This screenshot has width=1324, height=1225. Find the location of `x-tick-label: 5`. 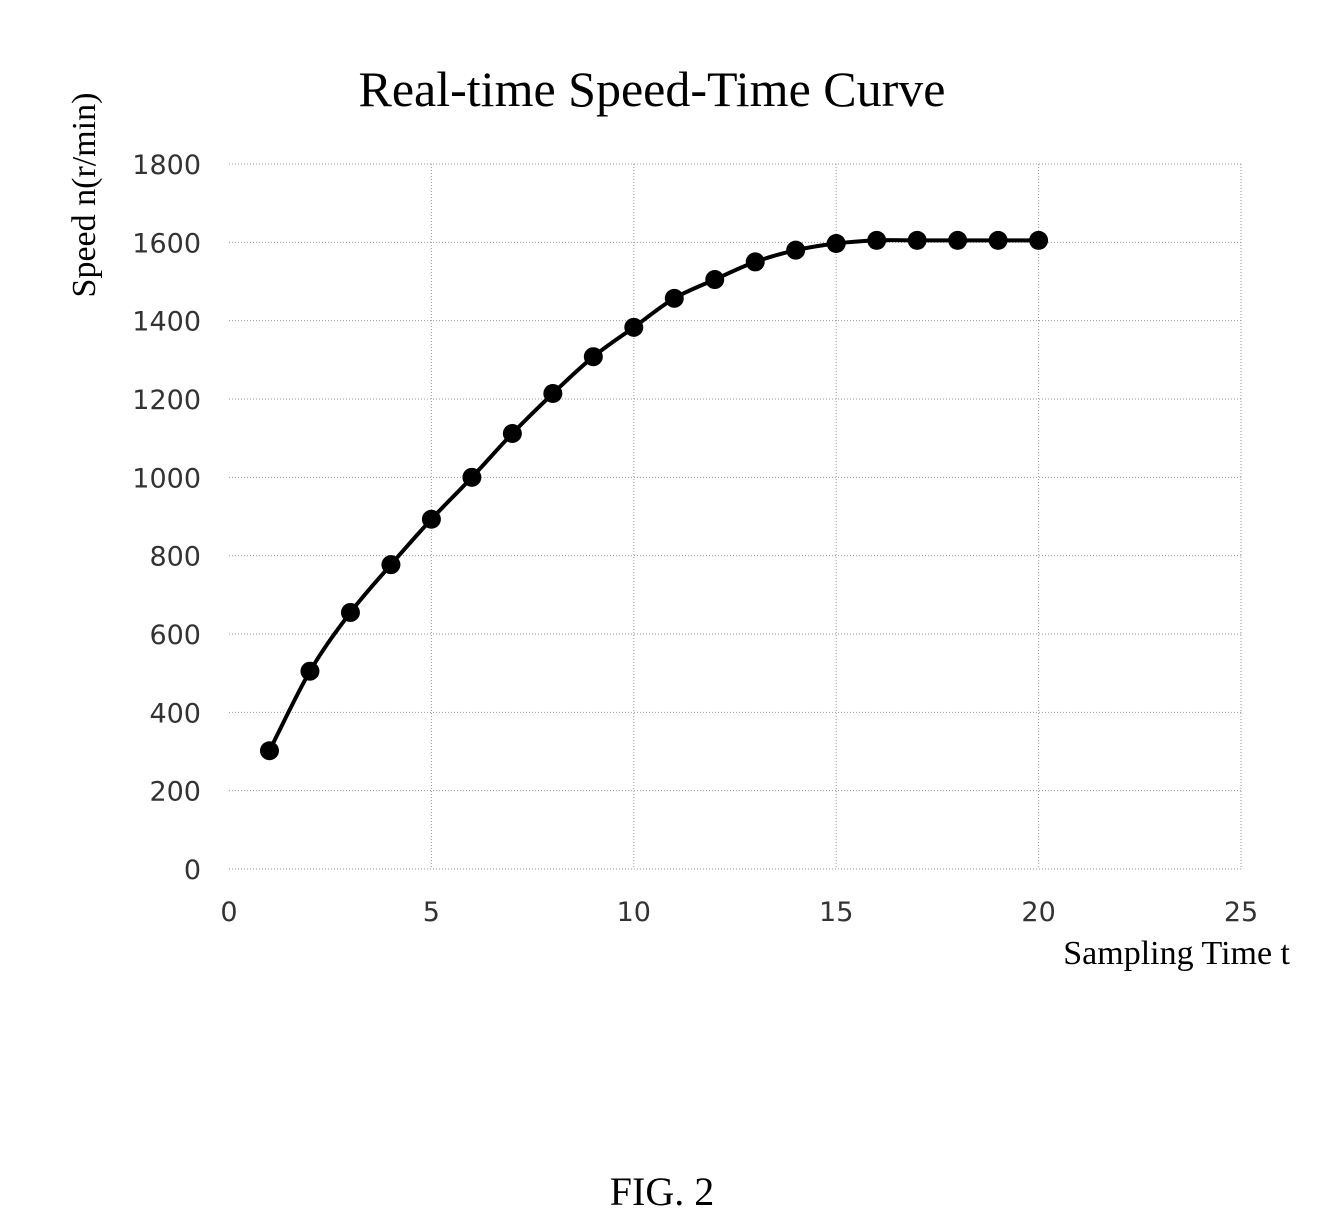

x-tick-label: 5 is located at coordinates (431, 912).